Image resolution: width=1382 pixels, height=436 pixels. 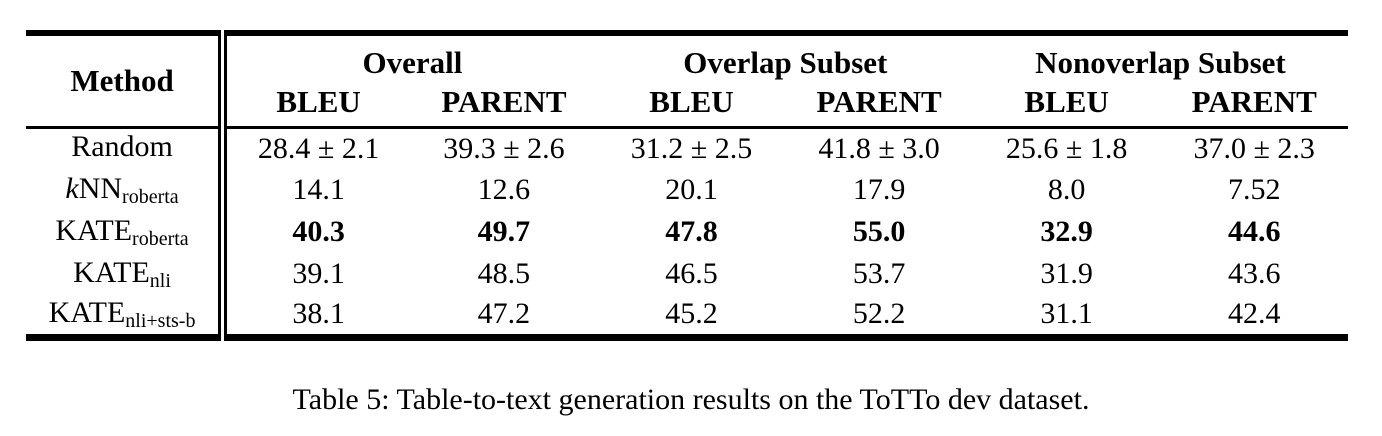 I want to click on cell-value: 55.0, so click(x=879, y=231).